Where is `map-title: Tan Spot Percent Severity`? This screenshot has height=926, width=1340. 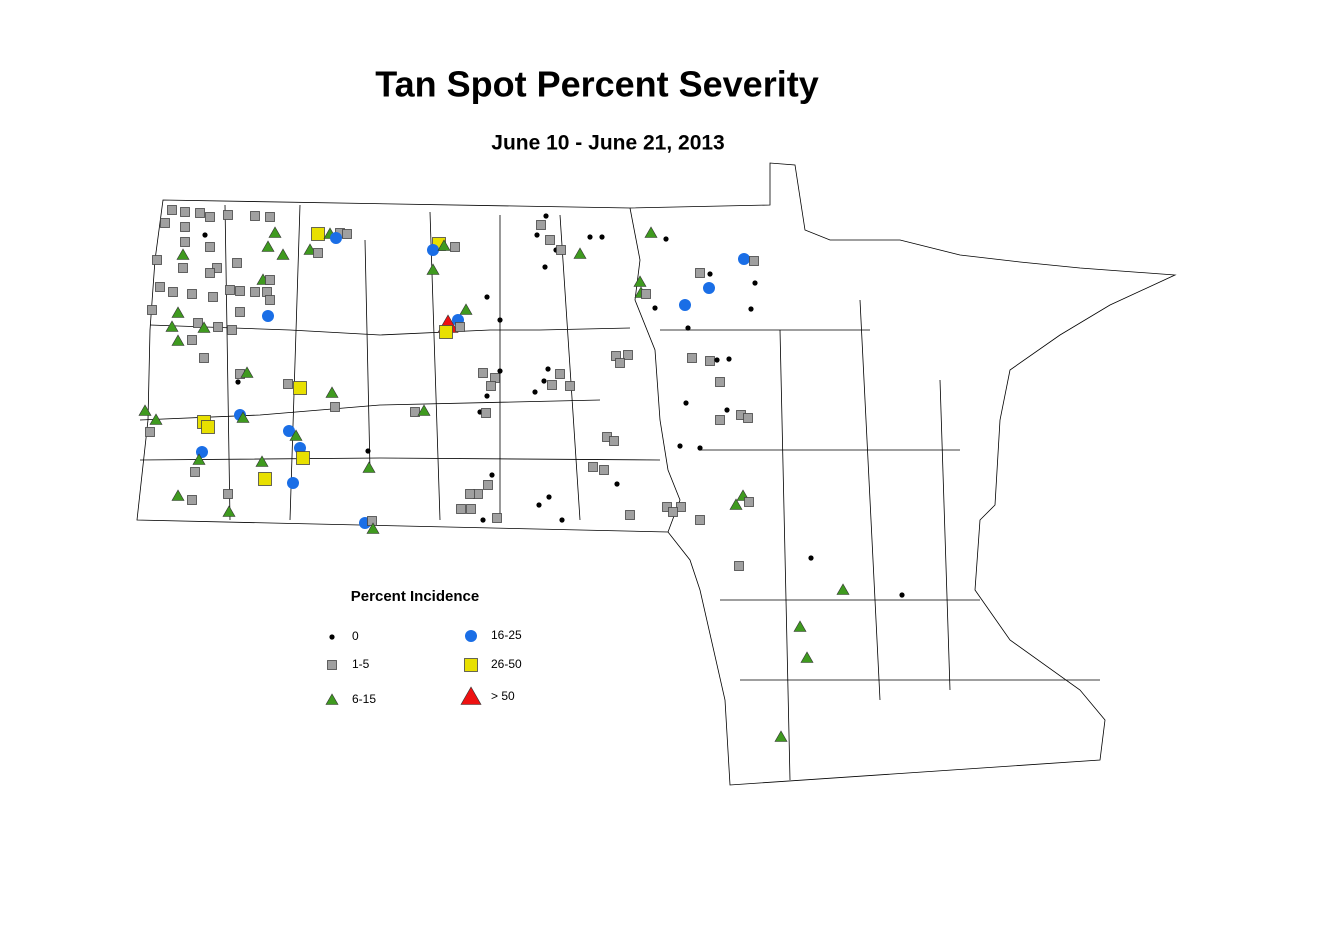
map-title: Tan Spot Percent Severity is located at coordinates (596, 84).